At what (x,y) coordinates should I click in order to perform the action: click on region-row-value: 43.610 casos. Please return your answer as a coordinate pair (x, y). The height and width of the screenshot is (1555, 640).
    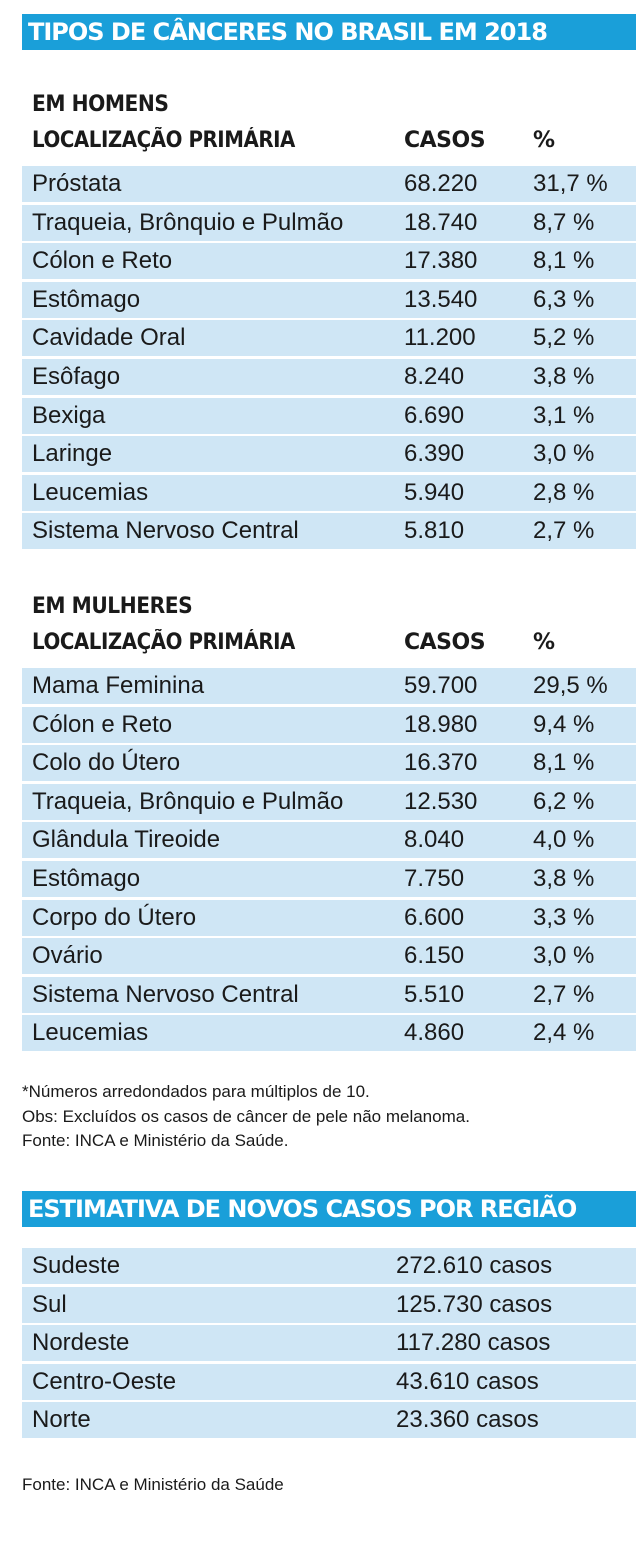
    Looking at the image, I should click on (467, 1381).